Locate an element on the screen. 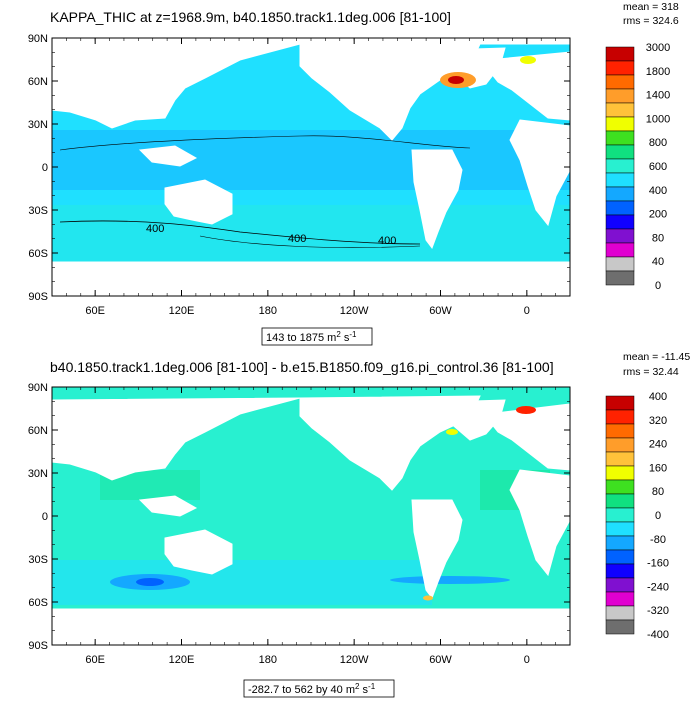 The image size is (700, 705). x-tick-label: 180 is located at coordinates (268, 660).